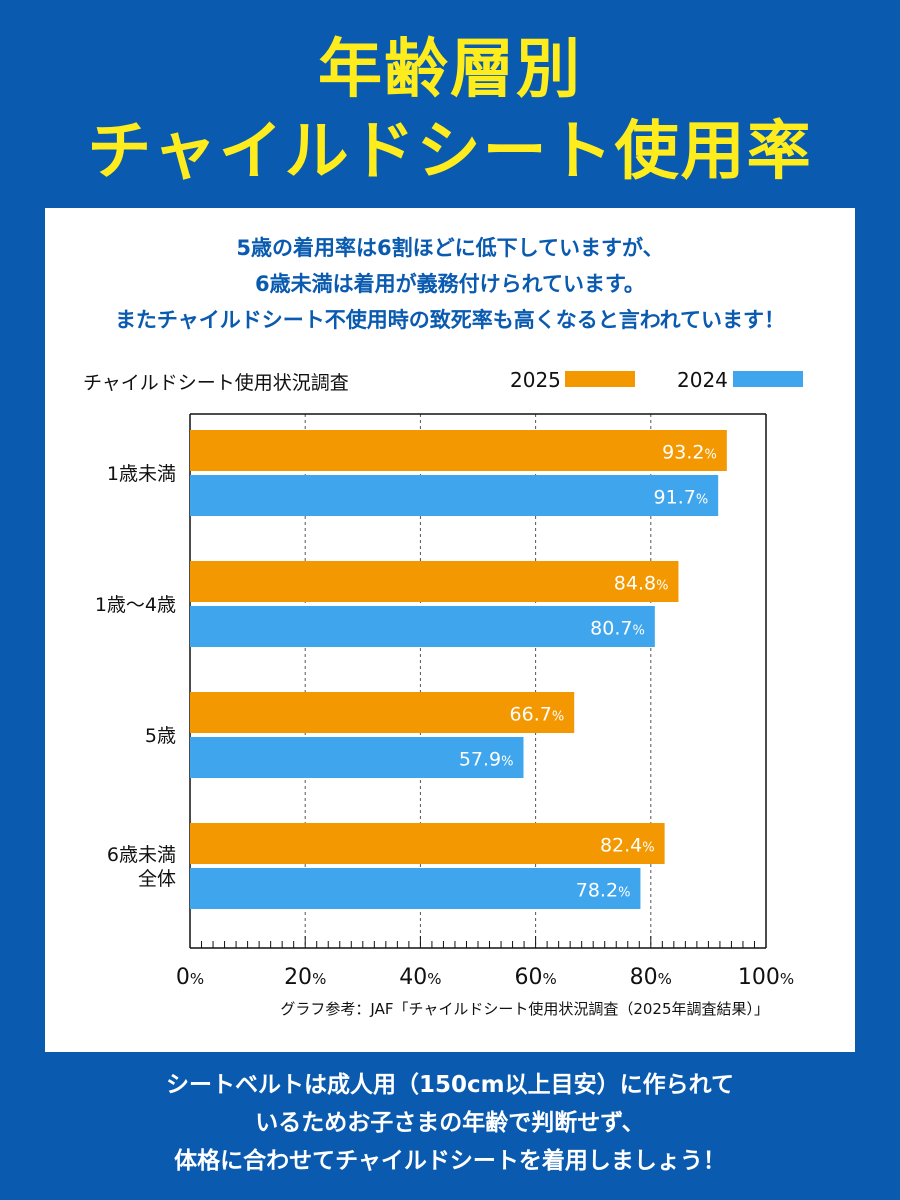 The height and width of the screenshot is (1200, 900). What do you see at coordinates (486, 760) in the screenshot?
I see `bar-value-label: 57.9%` at bounding box center [486, 760].